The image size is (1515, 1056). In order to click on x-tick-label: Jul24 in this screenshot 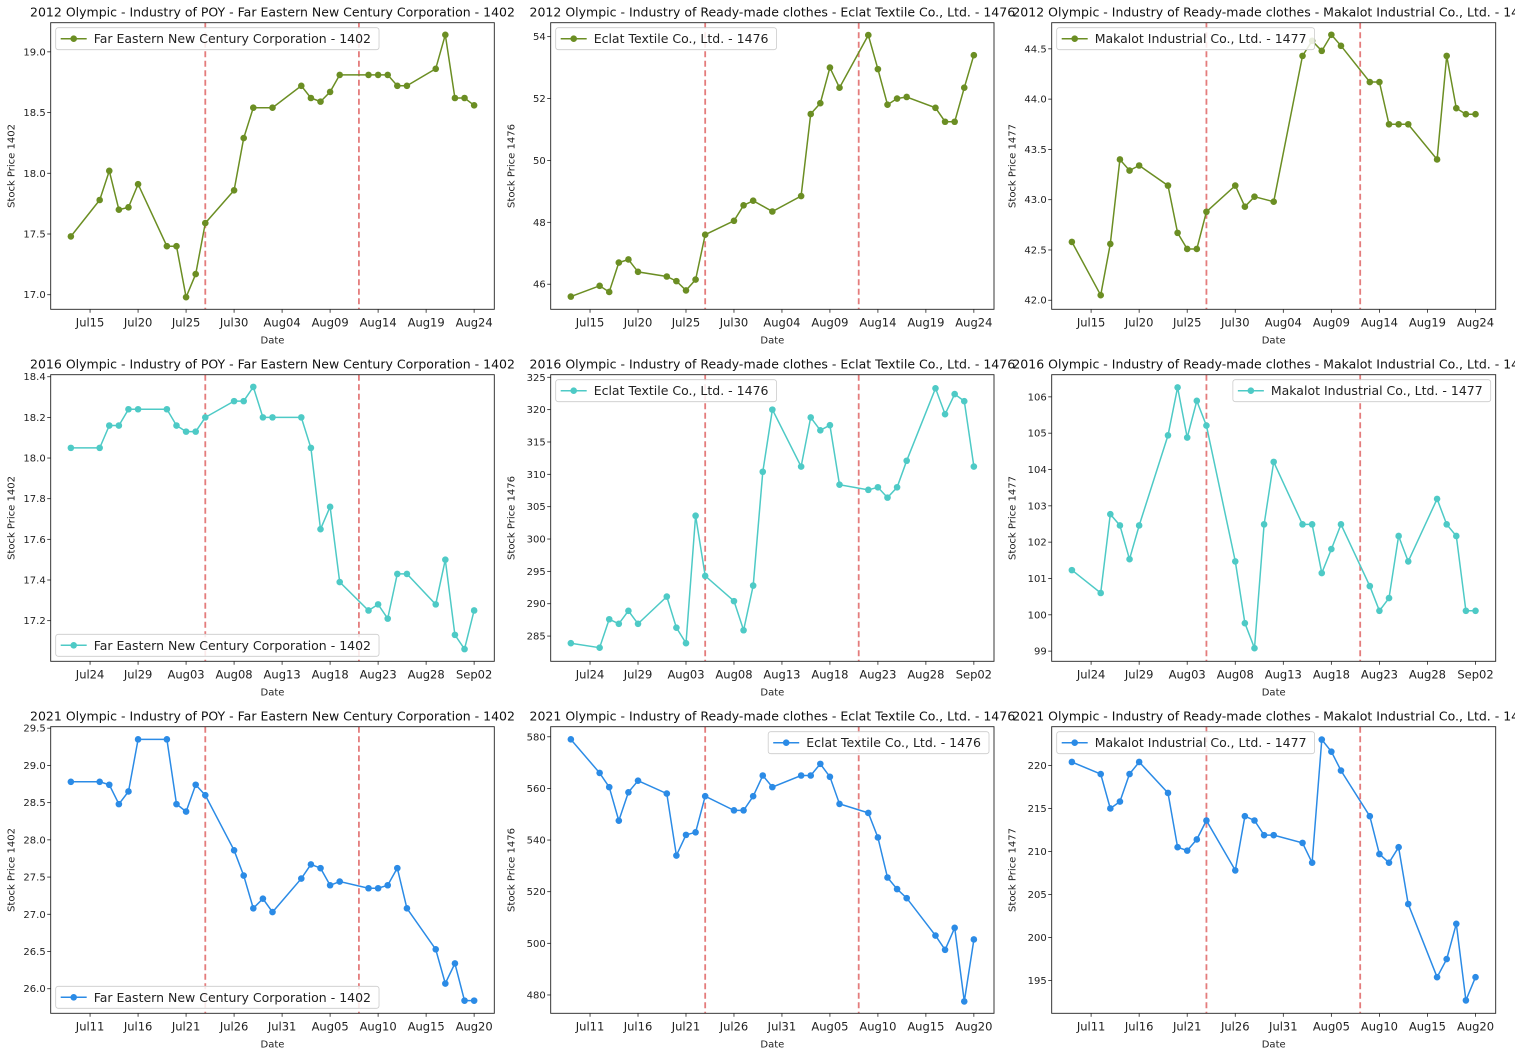, I will do `click(1091, 674)`.